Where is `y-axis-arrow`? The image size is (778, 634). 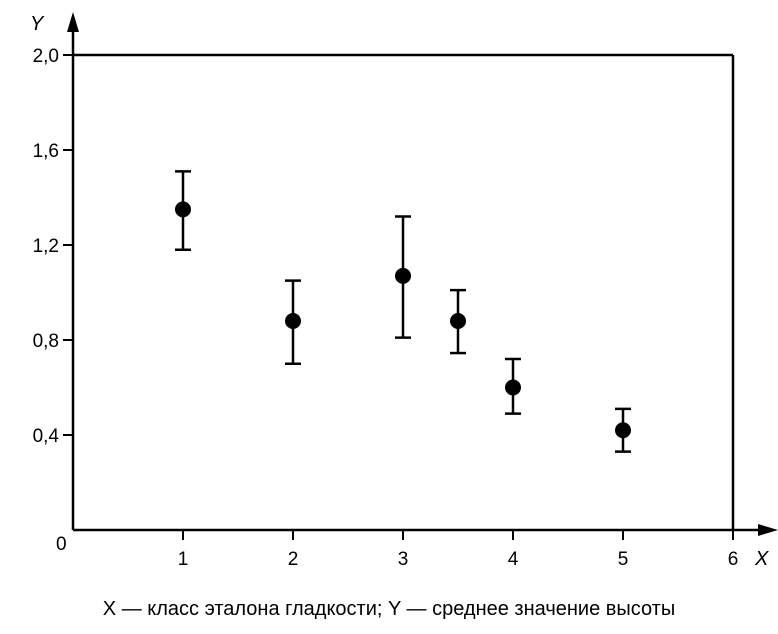
y-axis-arrow is located at coordinates (73, 22).